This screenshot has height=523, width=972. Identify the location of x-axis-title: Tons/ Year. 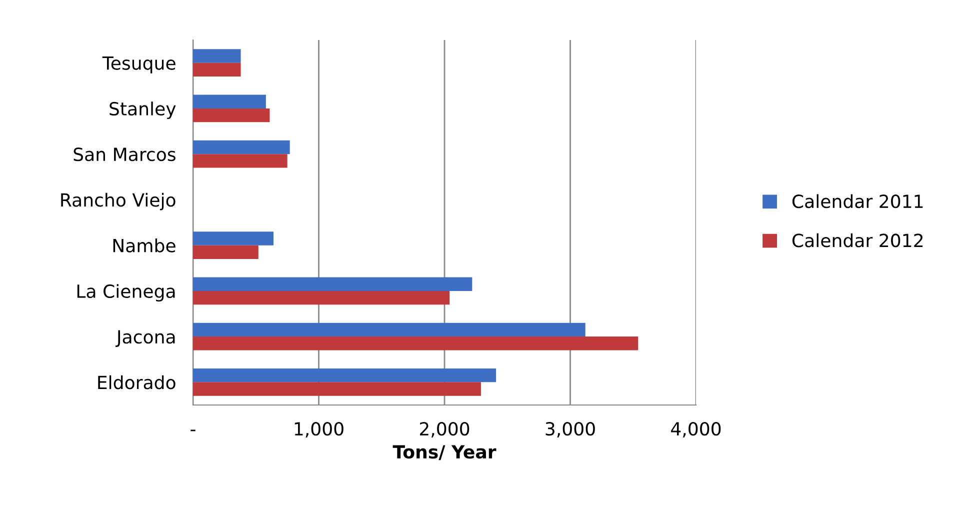
(444, 452).